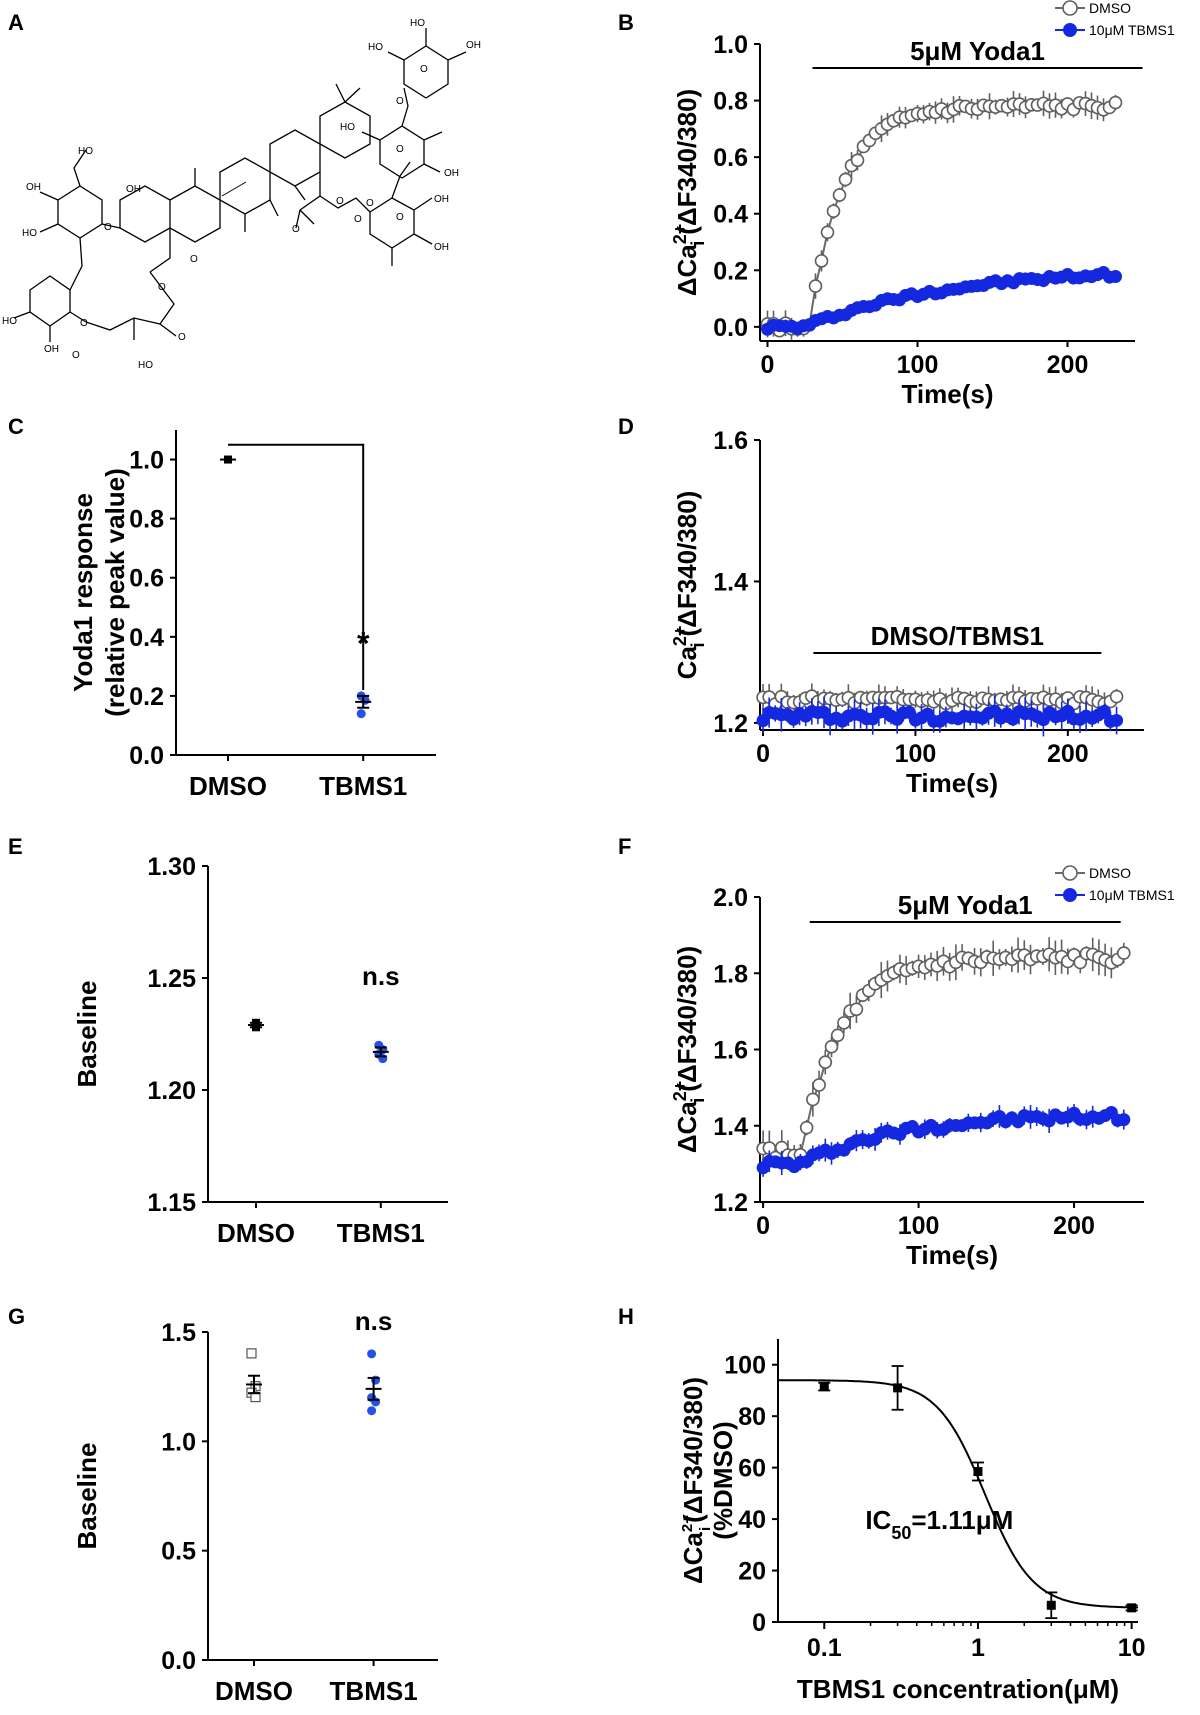 The image size is (1200, 1715). Describe the element at coordinates (83, 592) in the screenshot. I see `y-axis-title: Yoda1 response` at that location.